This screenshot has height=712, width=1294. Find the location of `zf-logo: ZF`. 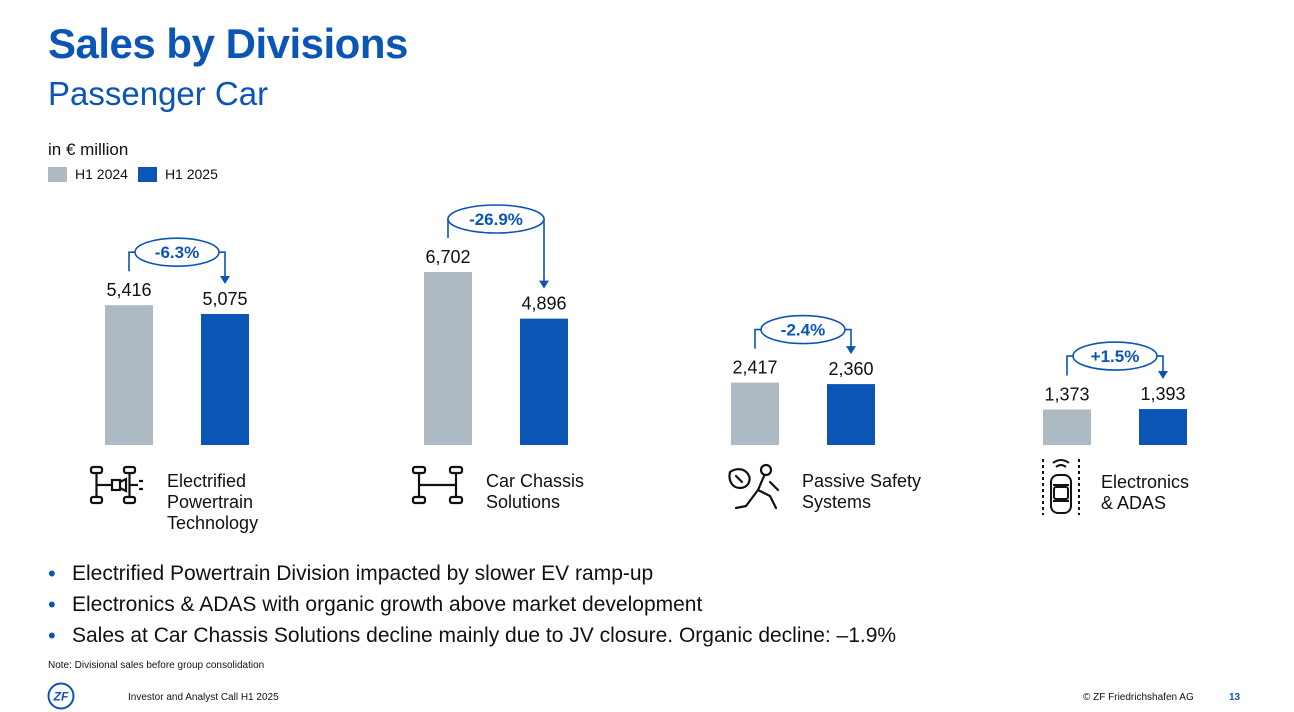

zf-logo: ZF is located at coordinates (61, 696).